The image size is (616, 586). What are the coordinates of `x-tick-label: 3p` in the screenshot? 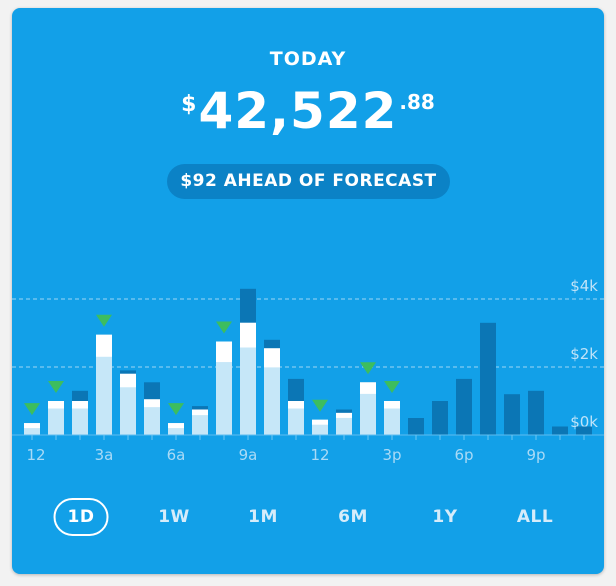 It's located at (391, 455).